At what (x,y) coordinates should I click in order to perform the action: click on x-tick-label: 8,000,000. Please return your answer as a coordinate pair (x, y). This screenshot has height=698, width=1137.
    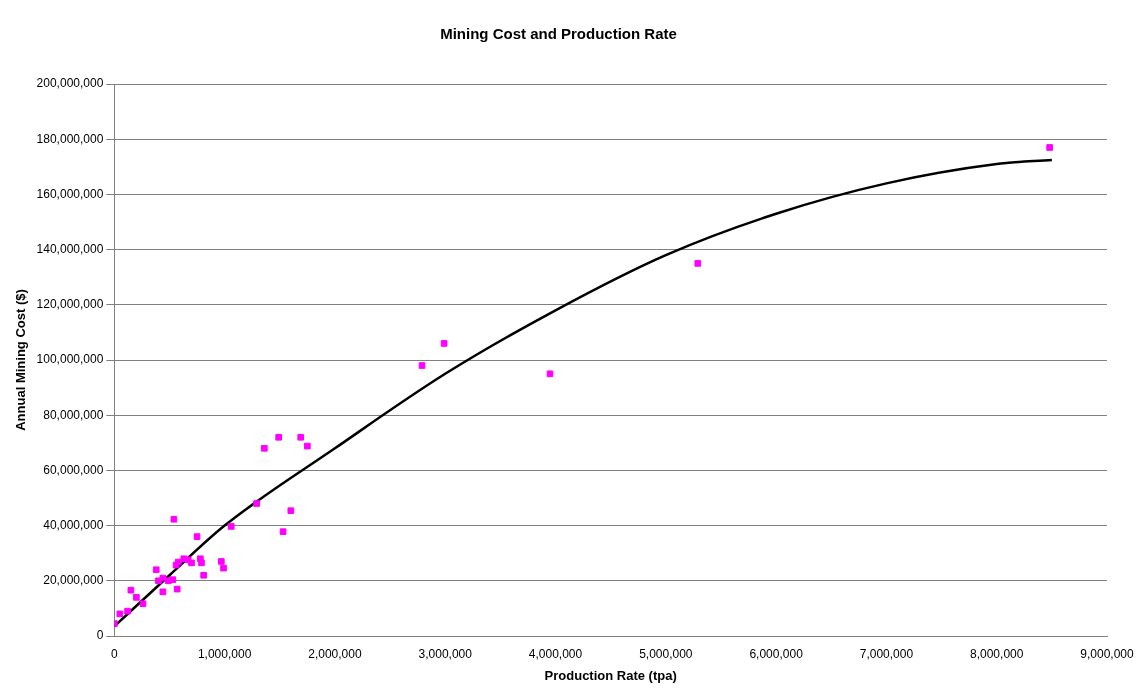
    Looking at the image, I should click on (997, 653).